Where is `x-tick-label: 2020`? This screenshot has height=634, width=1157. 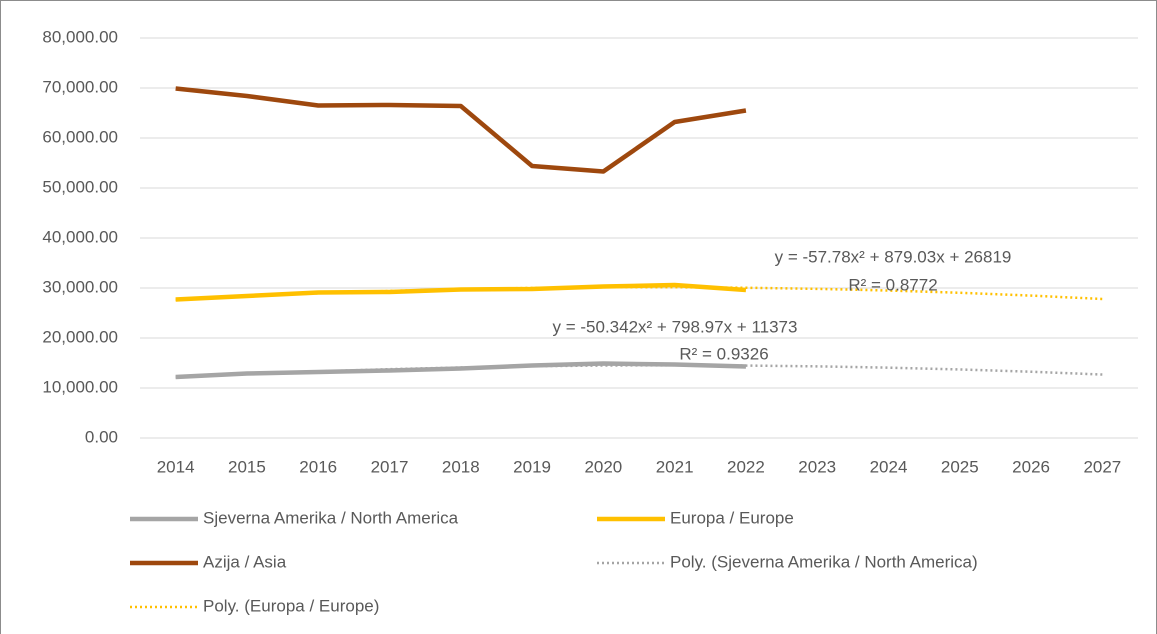 x-tick-label: 2020 is located at coordinates (603, 466).